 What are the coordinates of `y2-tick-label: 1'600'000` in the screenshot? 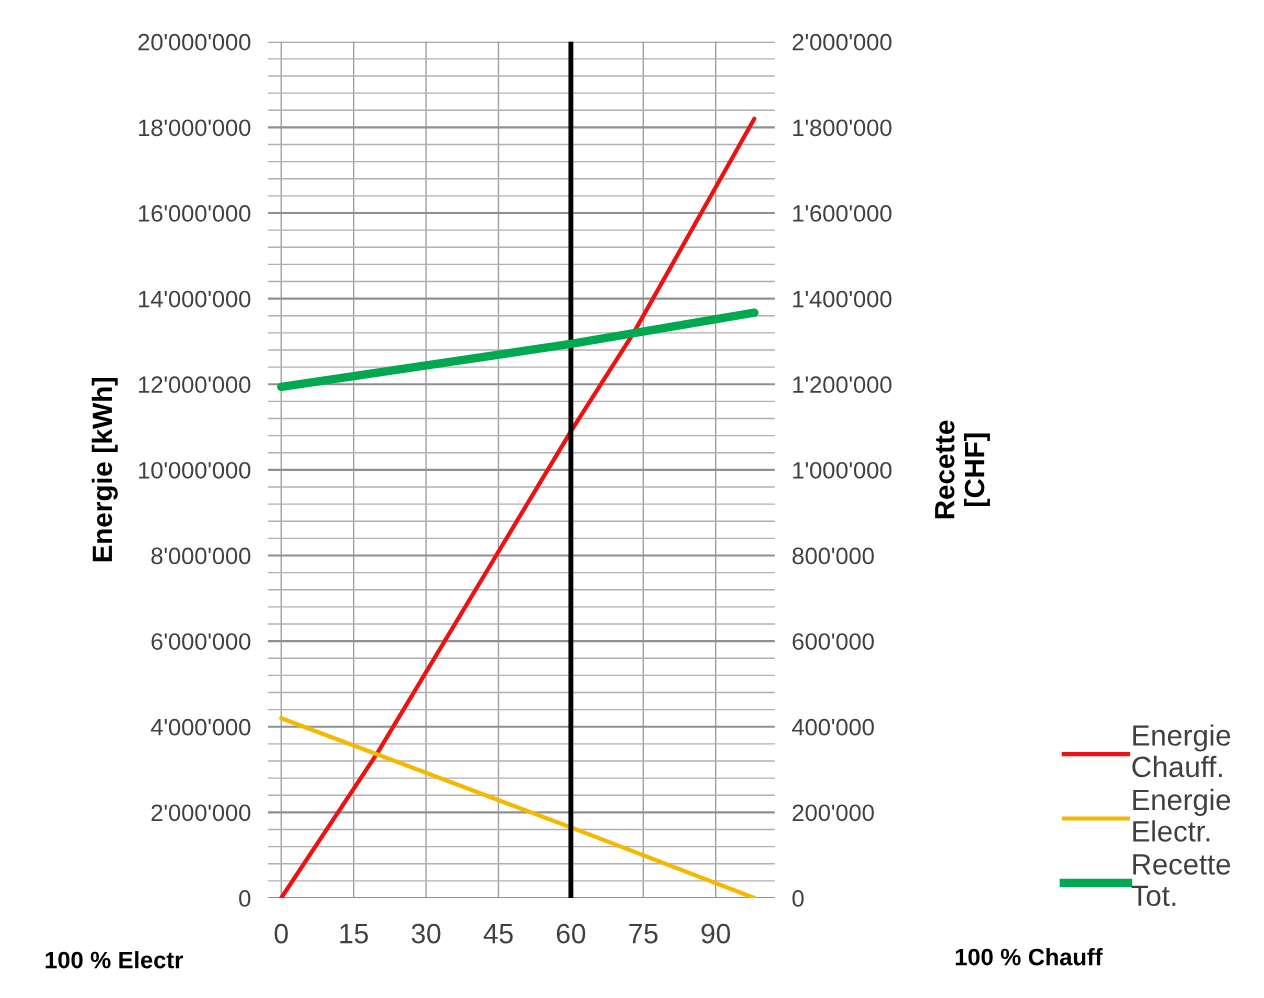 It's located at (842, 213).